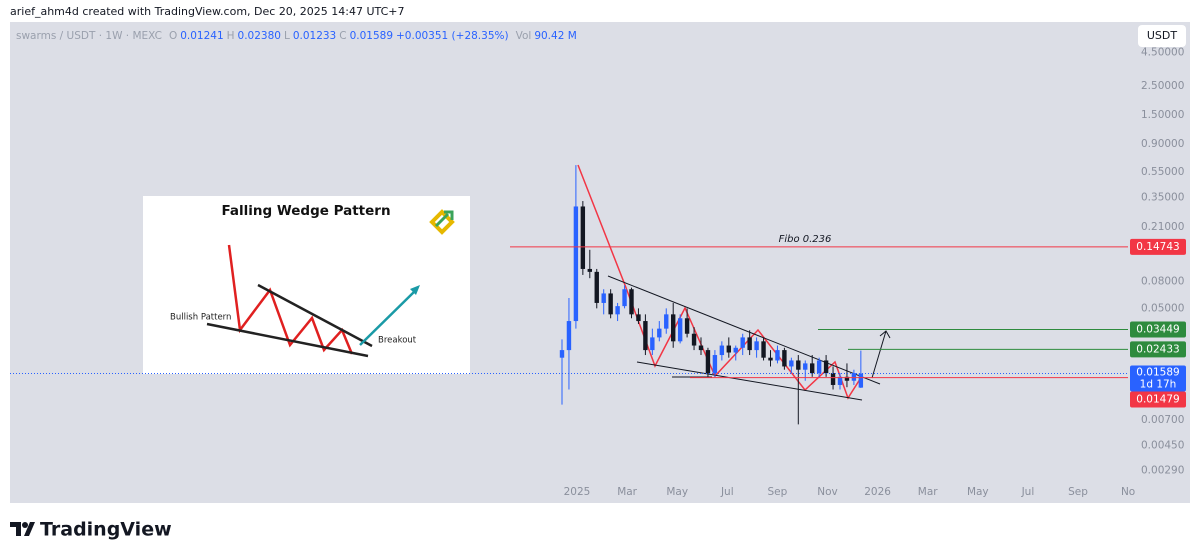 This screenshot has width=1200, height=554. I want to click on inset-bg, so click(306, 285).